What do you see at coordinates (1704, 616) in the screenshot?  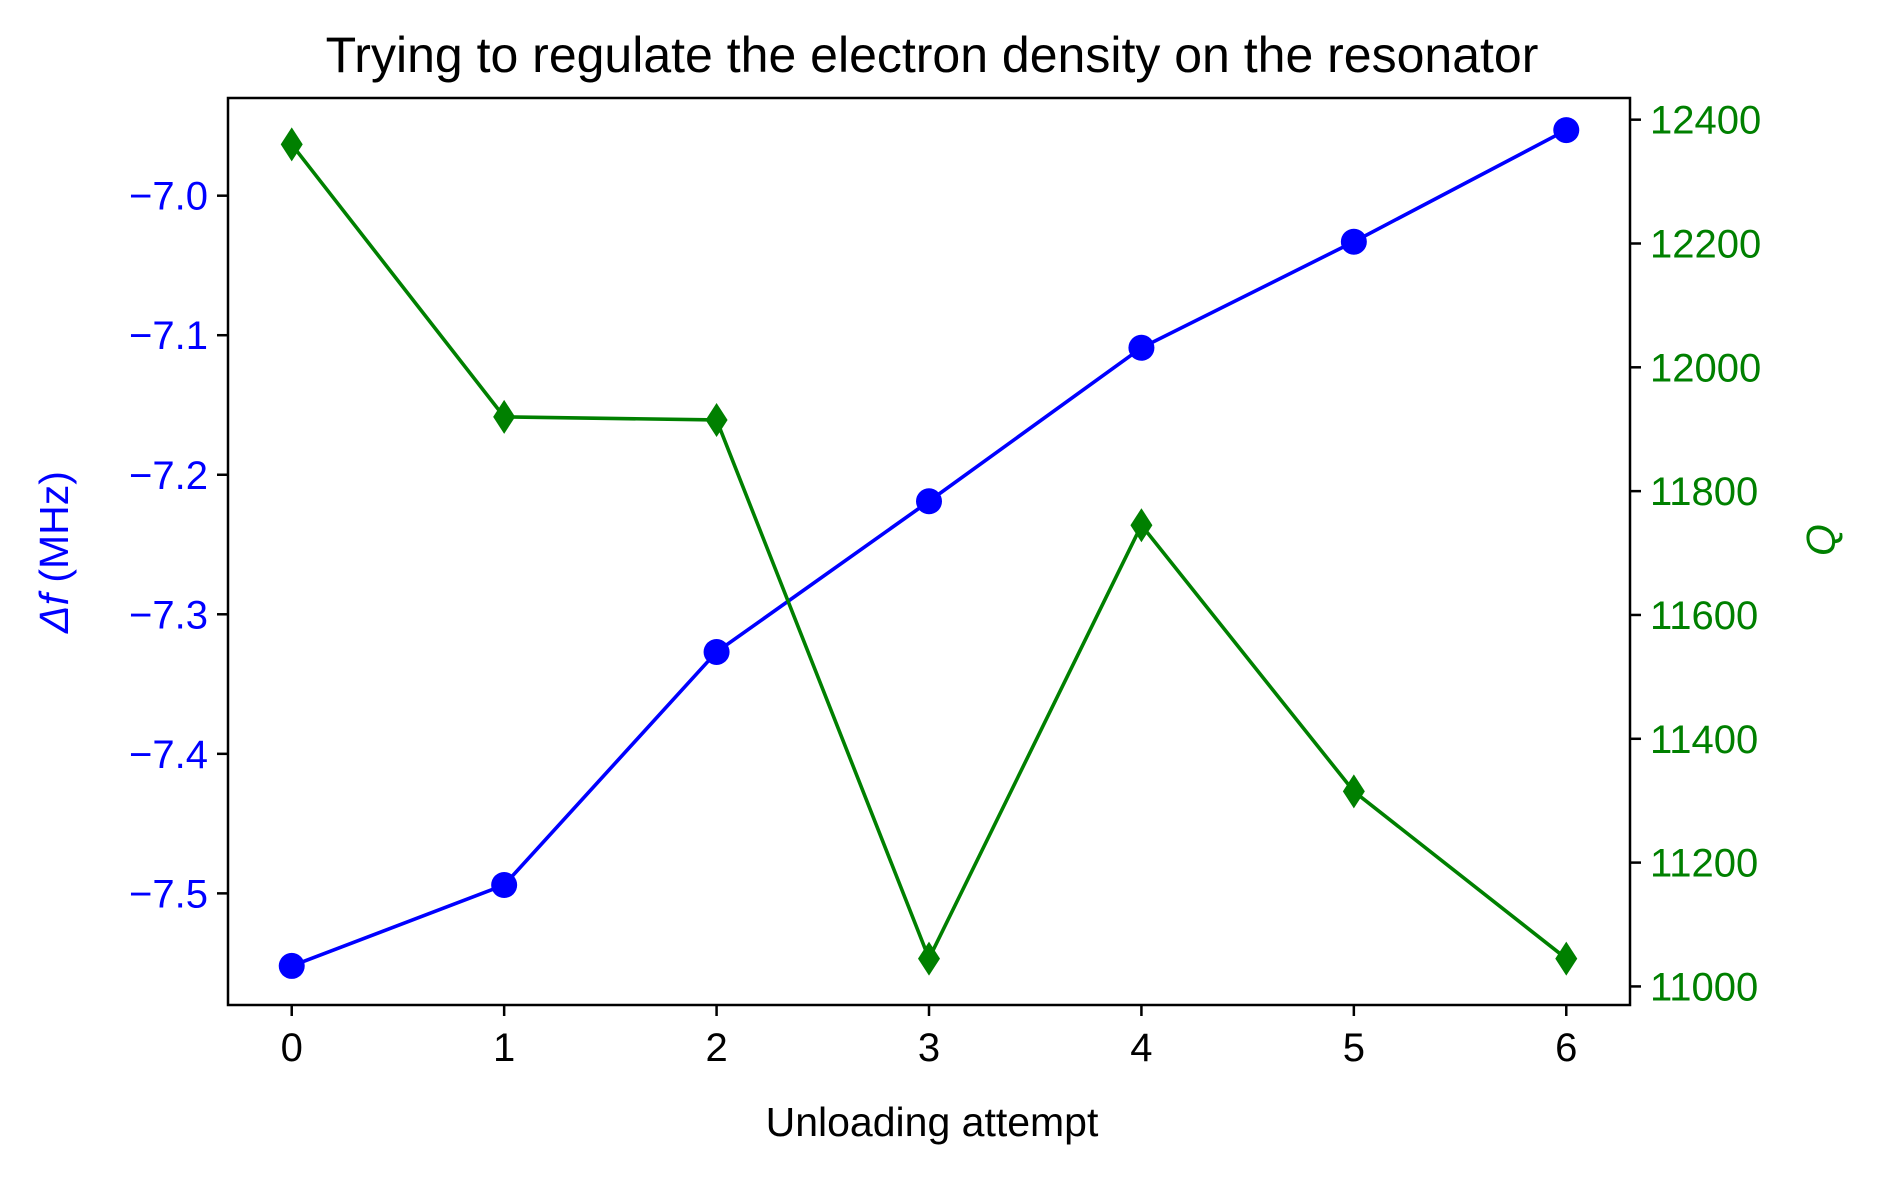 I see `y-right-tick-label: 11600` at bounding box center [1704, 616].